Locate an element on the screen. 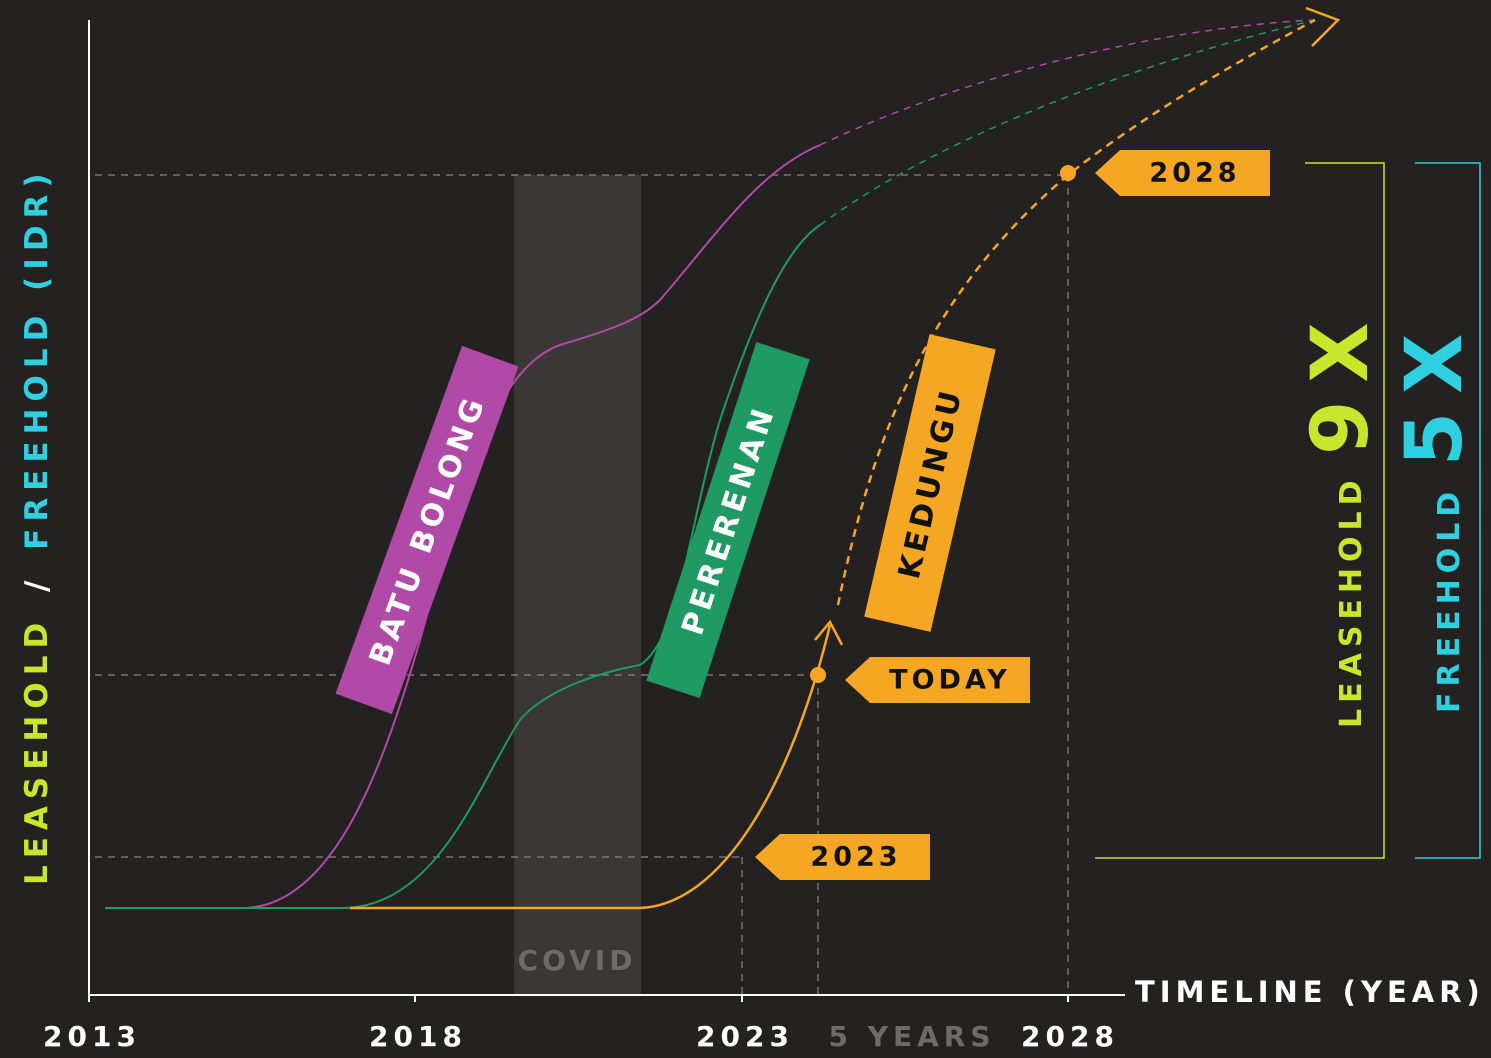 The height and width of the screenshot is (1058, 1491). x-tick-label: 2023 is located at coordinates (745, 1036).